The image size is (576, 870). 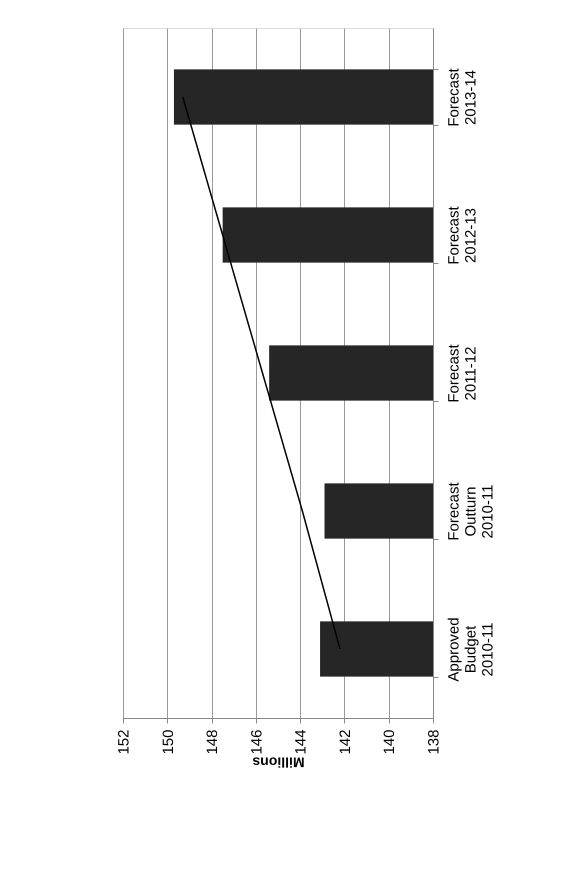 What do you see at coordinates (463, 97) in the screenshot?
I see `y-tick-label: Forecast 2013-14` at bounding box center [463, 97].